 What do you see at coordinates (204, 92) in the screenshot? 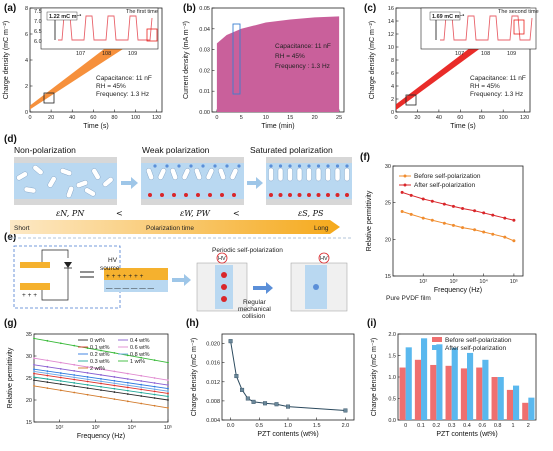
I see `ytick-label-b-1: 0.01` at bounding box center [204, 92].